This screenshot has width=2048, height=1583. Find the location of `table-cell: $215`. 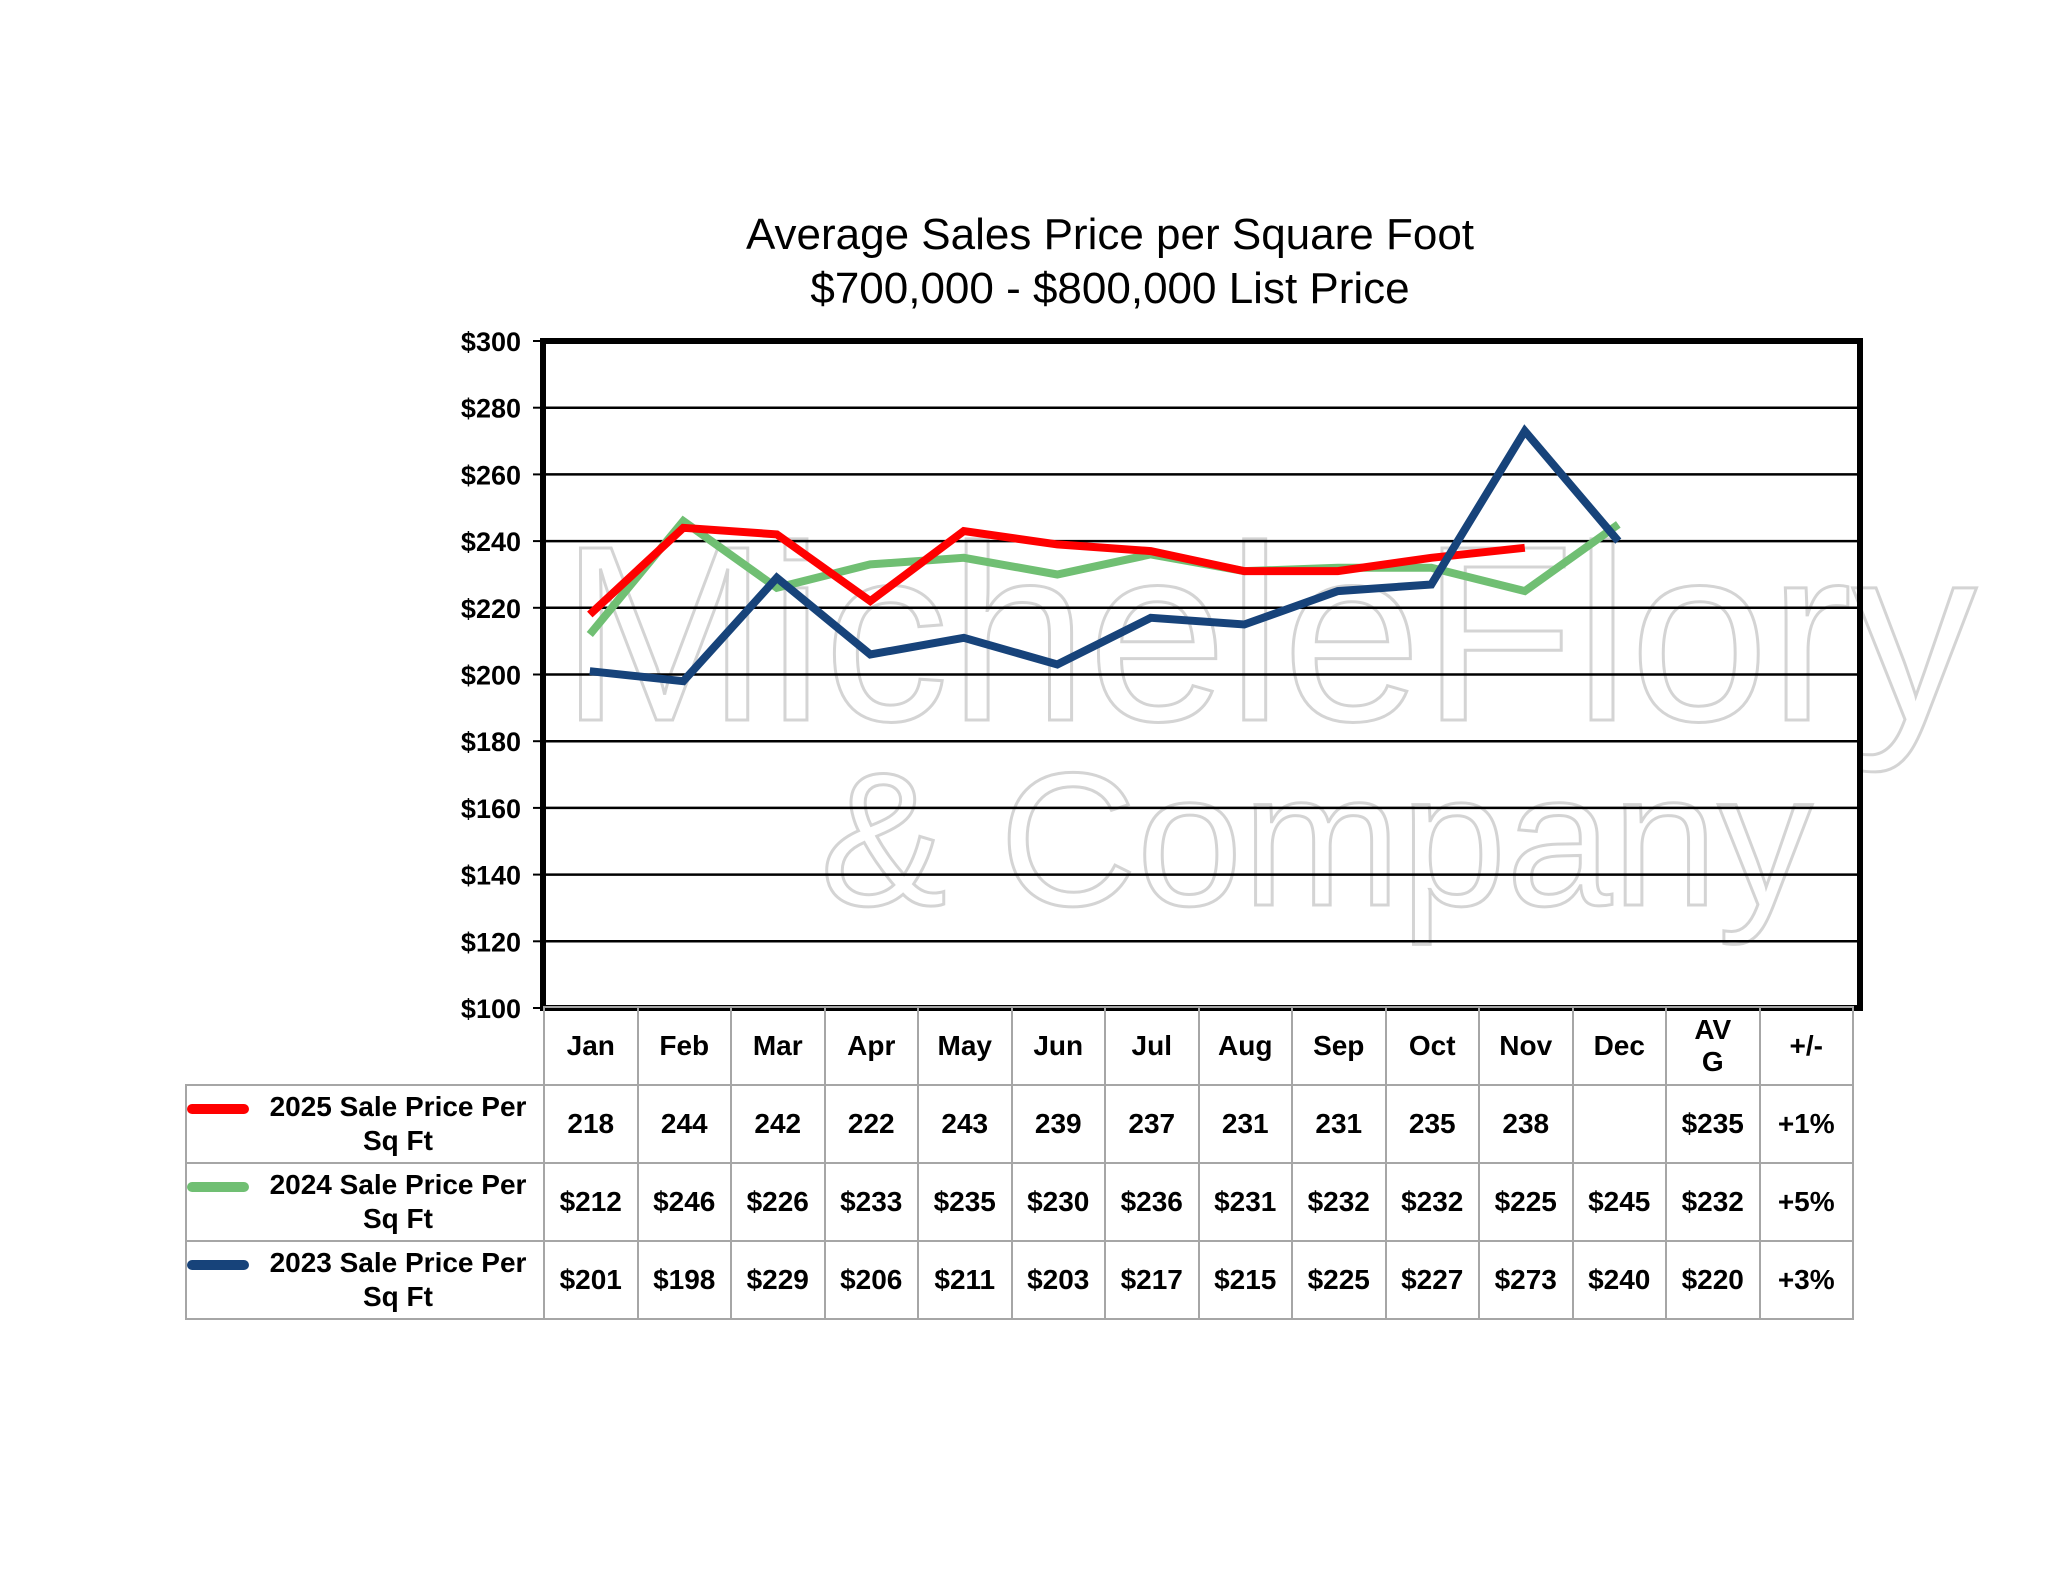

table-cell: $215 is located at coordinates (1245, 1280).